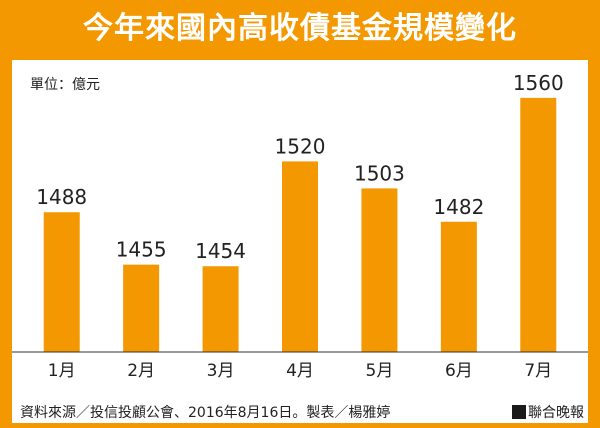 The image size is (600, 428). What do you see at coordinates (379, 173) in the screenshot?
I see `value-label-5: 1503` at bounding box center [379, 173].